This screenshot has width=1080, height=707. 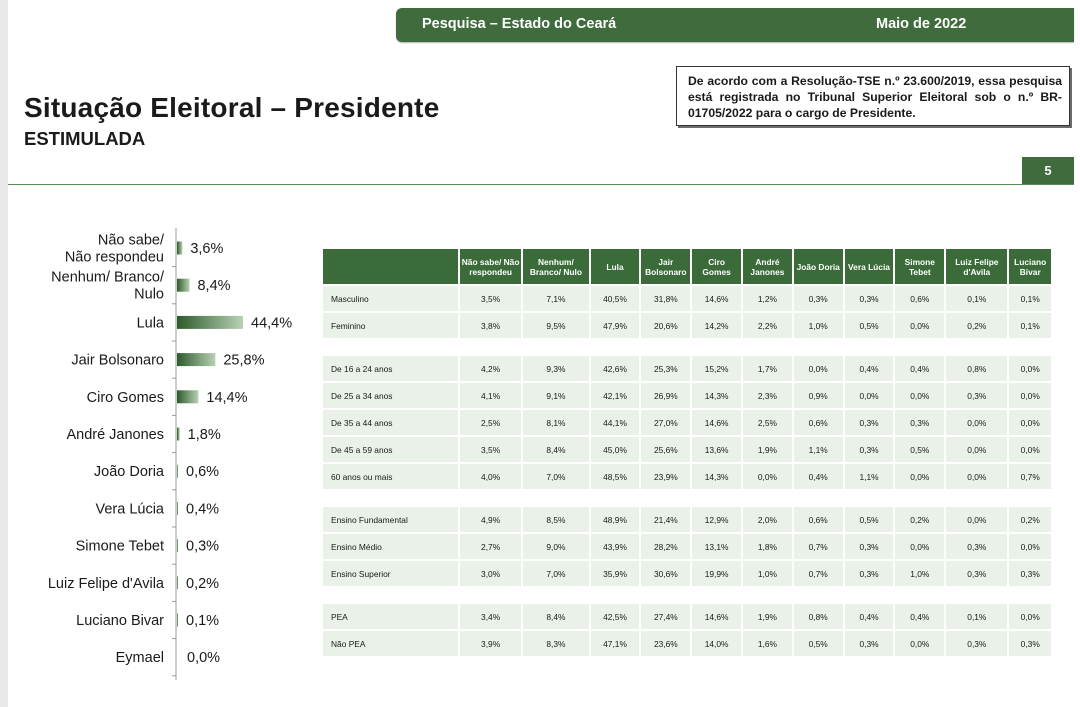 What do you see at coordinates (556, 266) in the screenshot?
I see `column-header: Nenhum/ Branco/ Nulo` at bounding box center [556, 266].